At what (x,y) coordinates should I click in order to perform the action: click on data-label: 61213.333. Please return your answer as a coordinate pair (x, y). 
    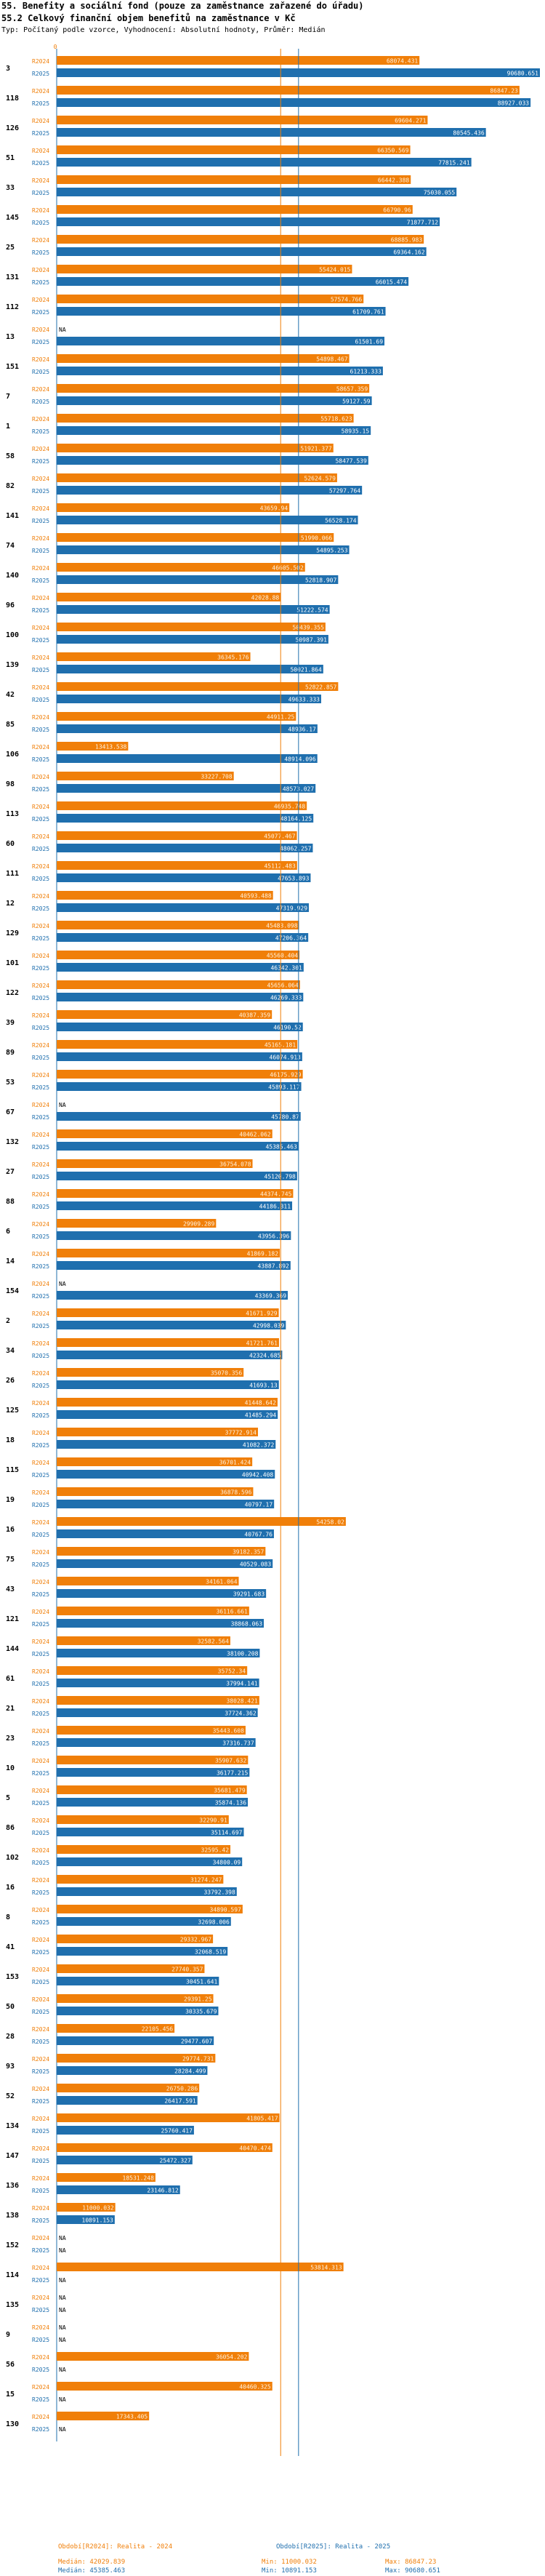
    Looking at the image, I should click on (366, 372).